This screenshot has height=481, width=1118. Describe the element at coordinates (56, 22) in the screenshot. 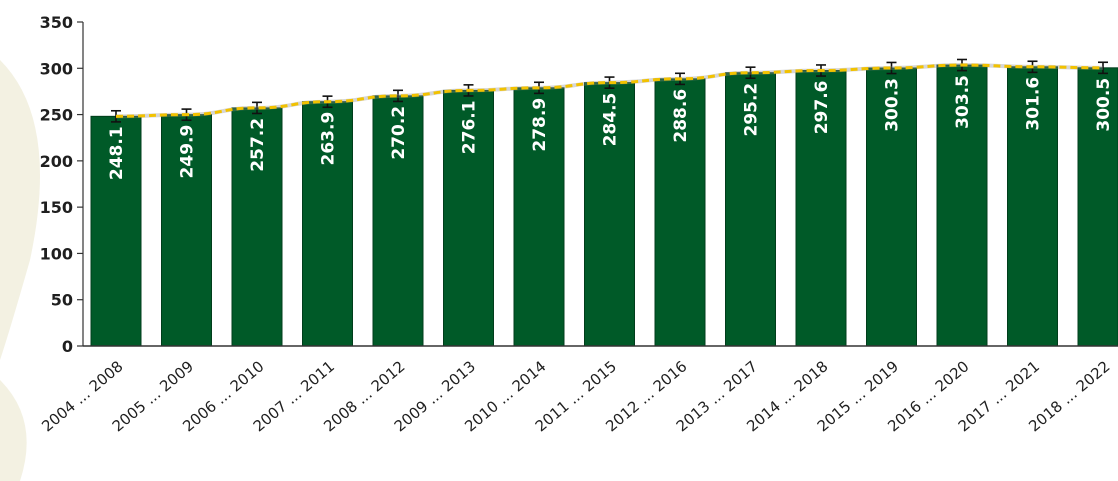

I see `y-tick-label: 350` at that location.